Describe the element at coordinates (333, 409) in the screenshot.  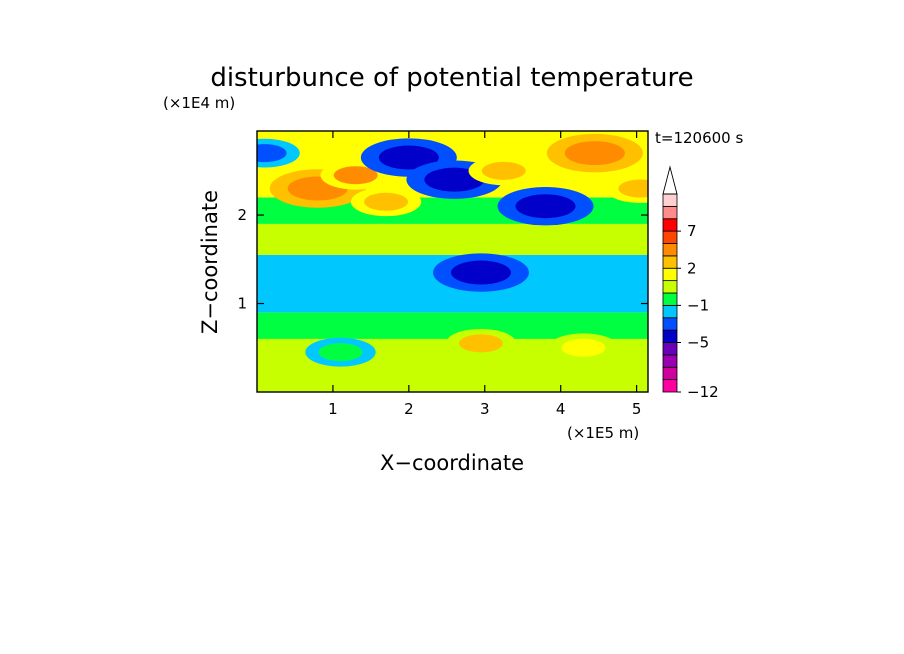
I see `x-tick-label: 1` at that location.